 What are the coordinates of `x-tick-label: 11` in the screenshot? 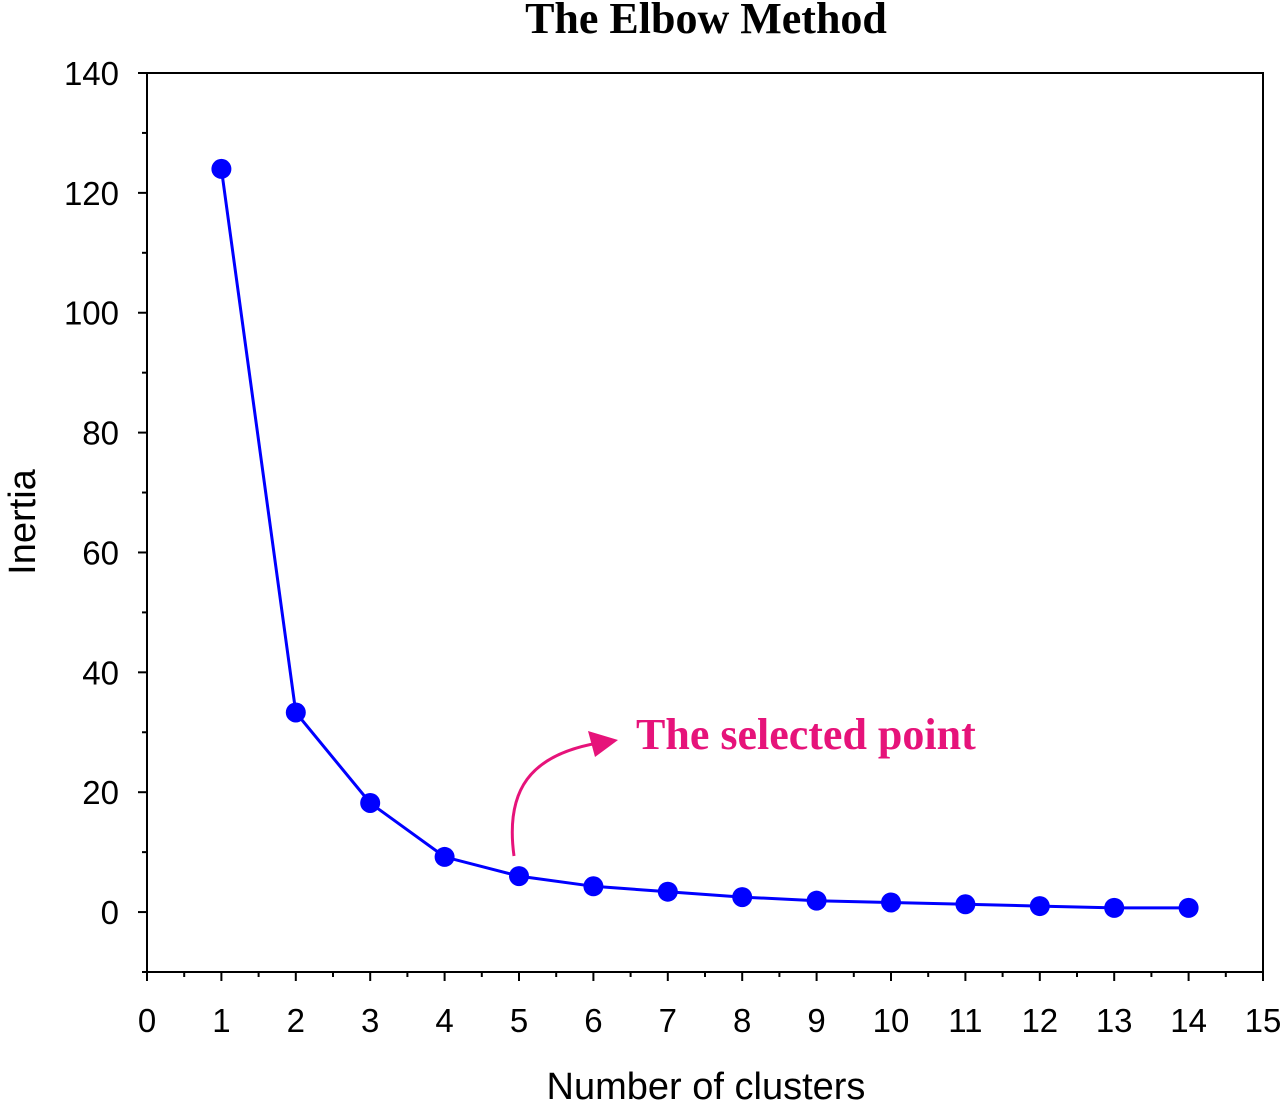 It's located at (965, 1020).